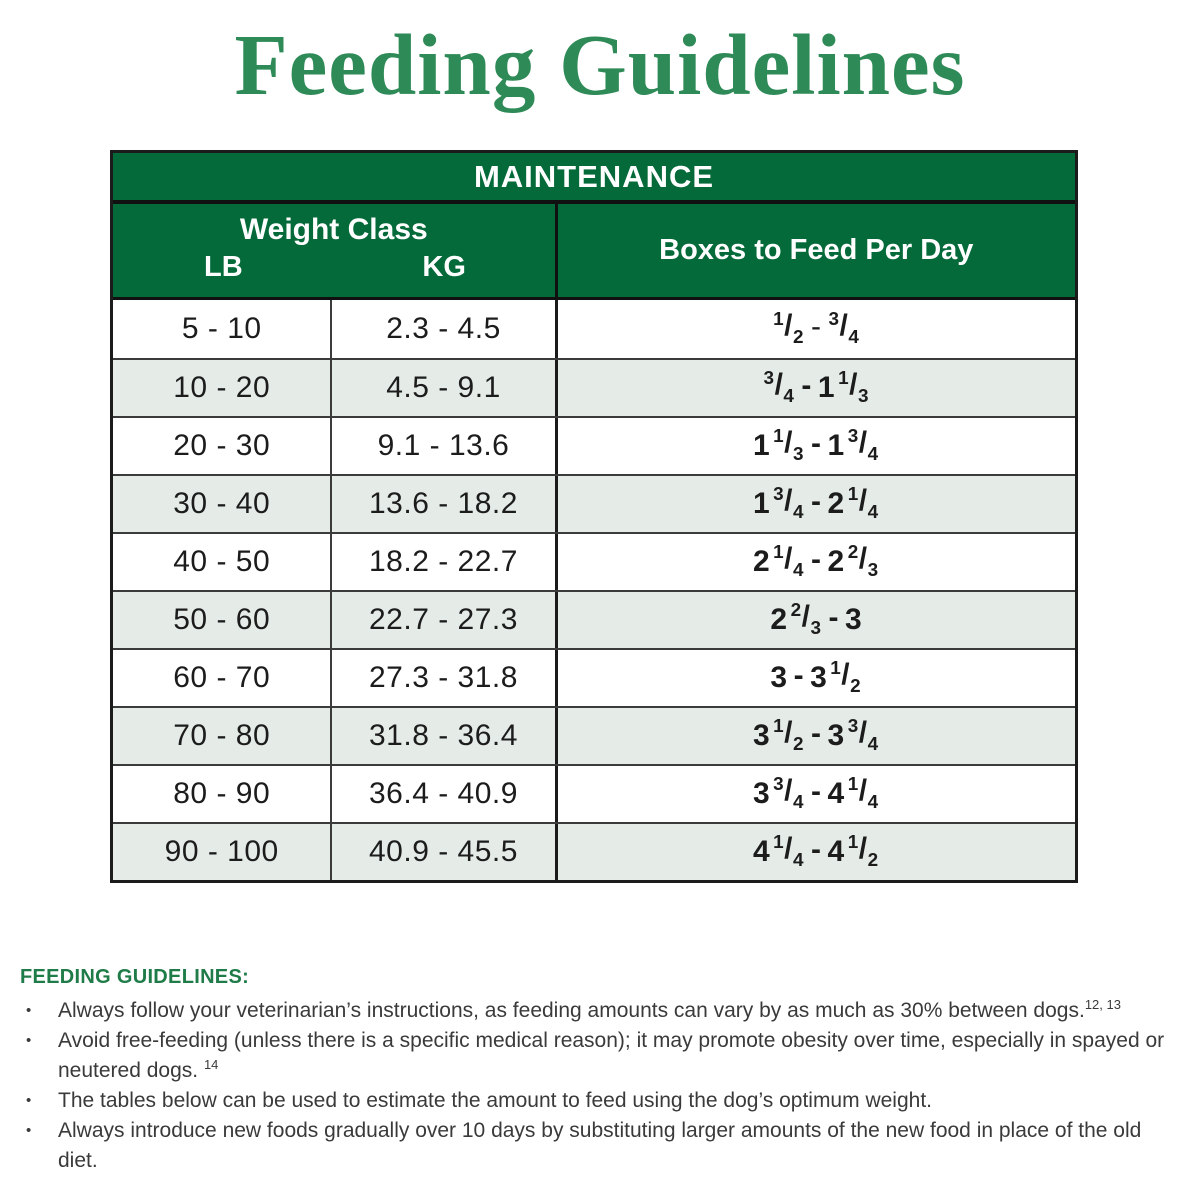 The width and height of the screenshot is (1200, 1200). Describe the element at coordinates (135, 977) in the screenshot. I see `footnotes-heading: FEEDING GUIDELINES:` at that location.